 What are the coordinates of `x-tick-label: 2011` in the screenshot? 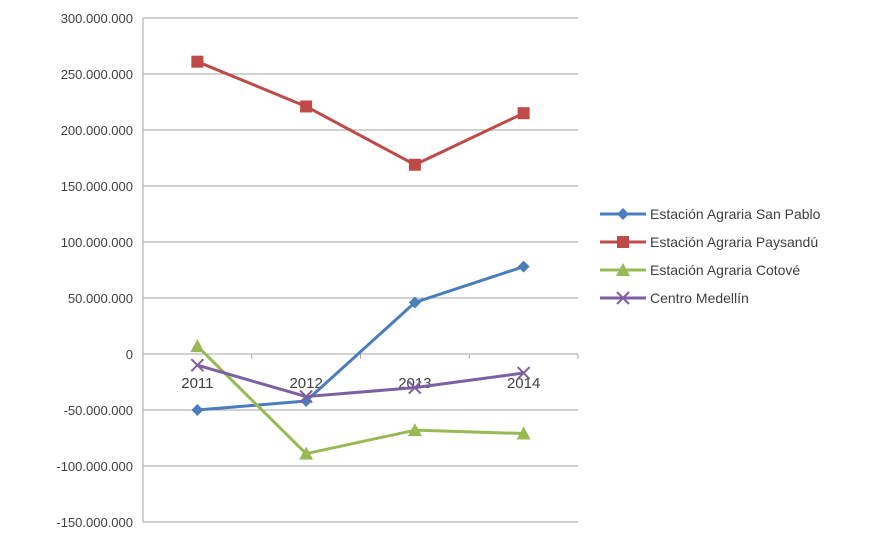 It's located at (197, 383).